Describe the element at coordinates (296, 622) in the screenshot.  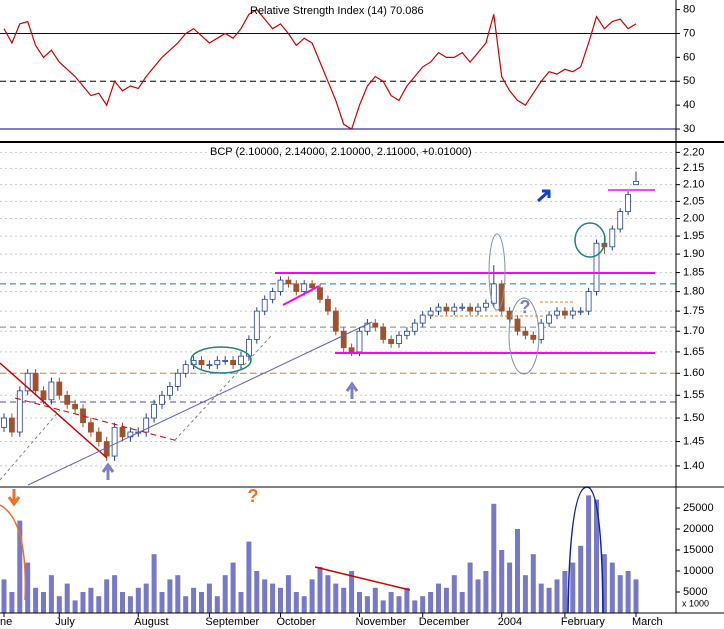
I see `x-tick-label: October` at that location.